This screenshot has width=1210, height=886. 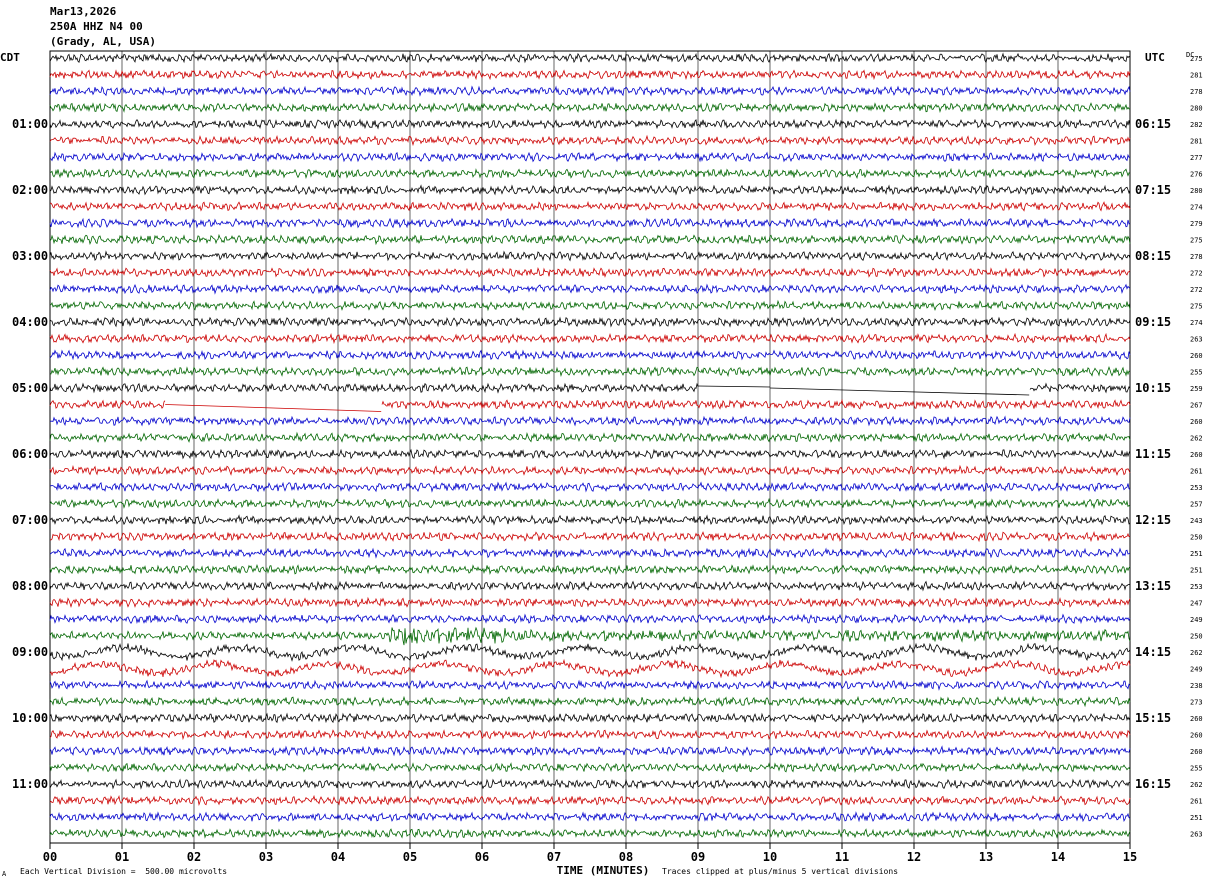 I want to click on dc-value: 267, so click(x=1196, y=406).